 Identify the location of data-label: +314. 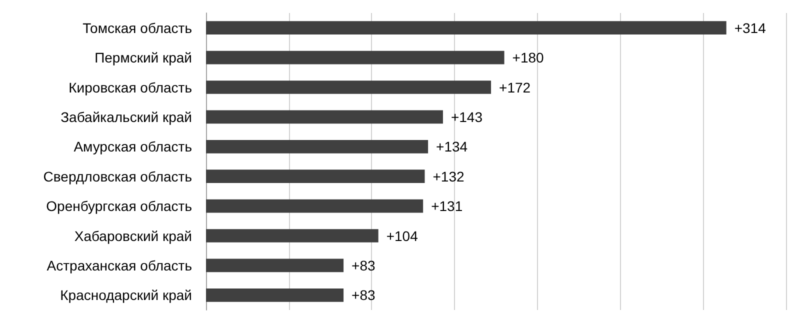
(750, 28).